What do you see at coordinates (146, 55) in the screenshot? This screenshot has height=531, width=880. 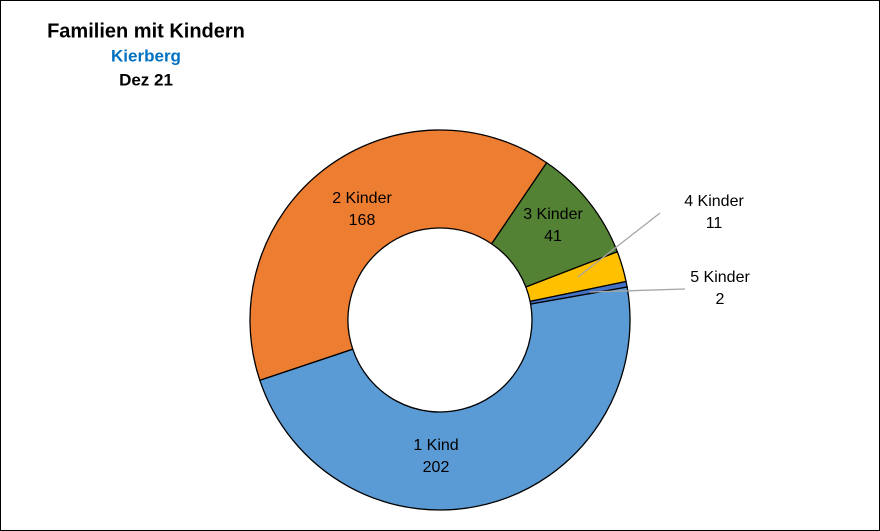 I see `chart-subtitle: Kierberg` at bounding box center [146, 55].